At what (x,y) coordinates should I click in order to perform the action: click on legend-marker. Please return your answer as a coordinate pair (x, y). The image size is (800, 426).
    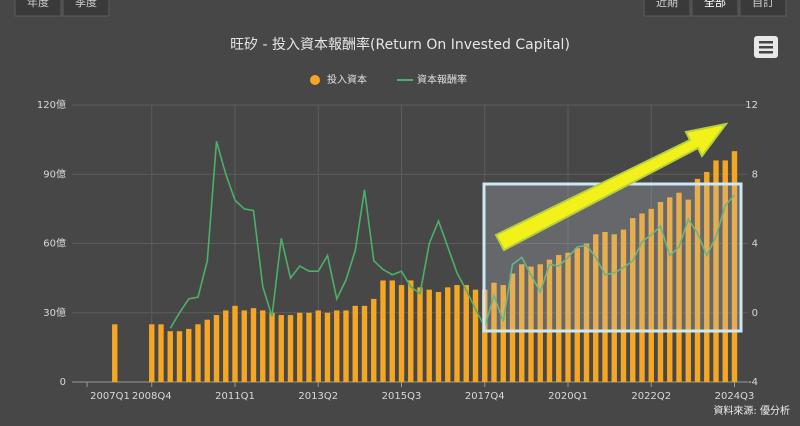
    Looking at the image, I should click on (315, 80).